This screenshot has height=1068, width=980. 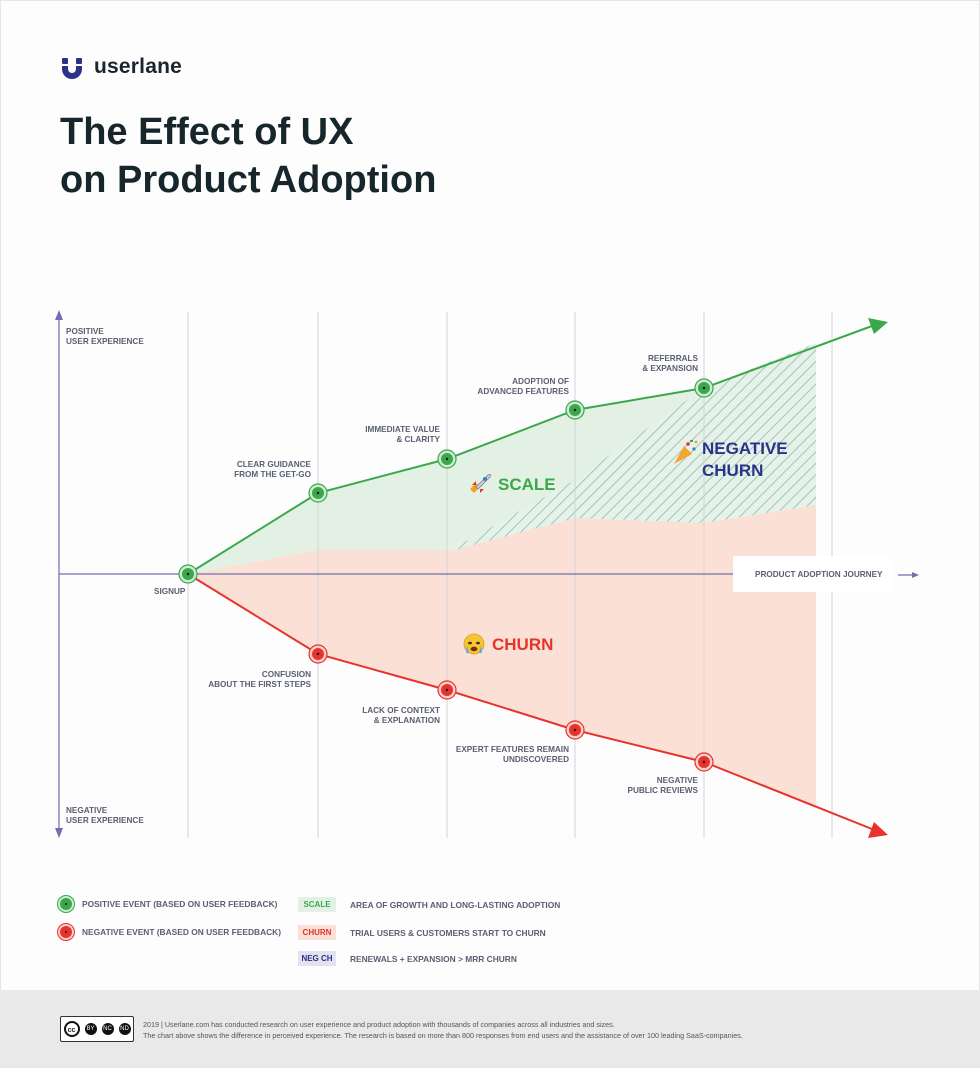 I want to click on page-title: The Effect of UX on Product Adoption, so click(x=248, y=156).